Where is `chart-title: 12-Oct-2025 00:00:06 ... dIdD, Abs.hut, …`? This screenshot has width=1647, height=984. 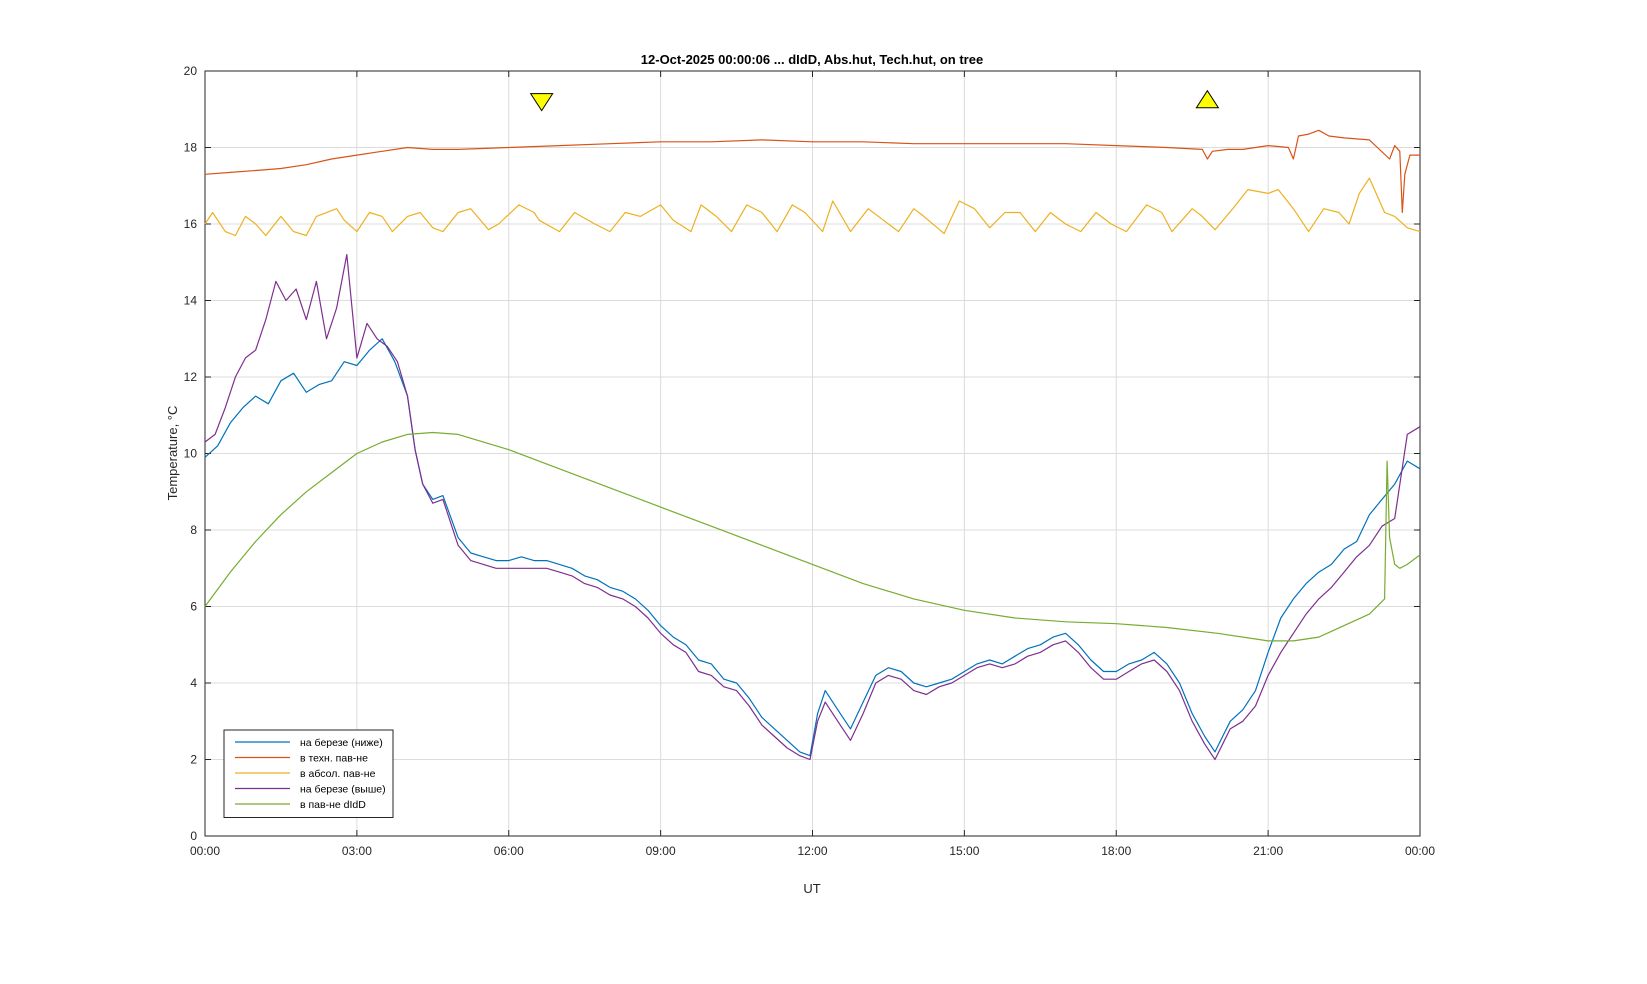 chart-title: 12-Oct-2025 00:00:06 ... dIdD, Abs.hut, … is located at coordinates (812, 59).